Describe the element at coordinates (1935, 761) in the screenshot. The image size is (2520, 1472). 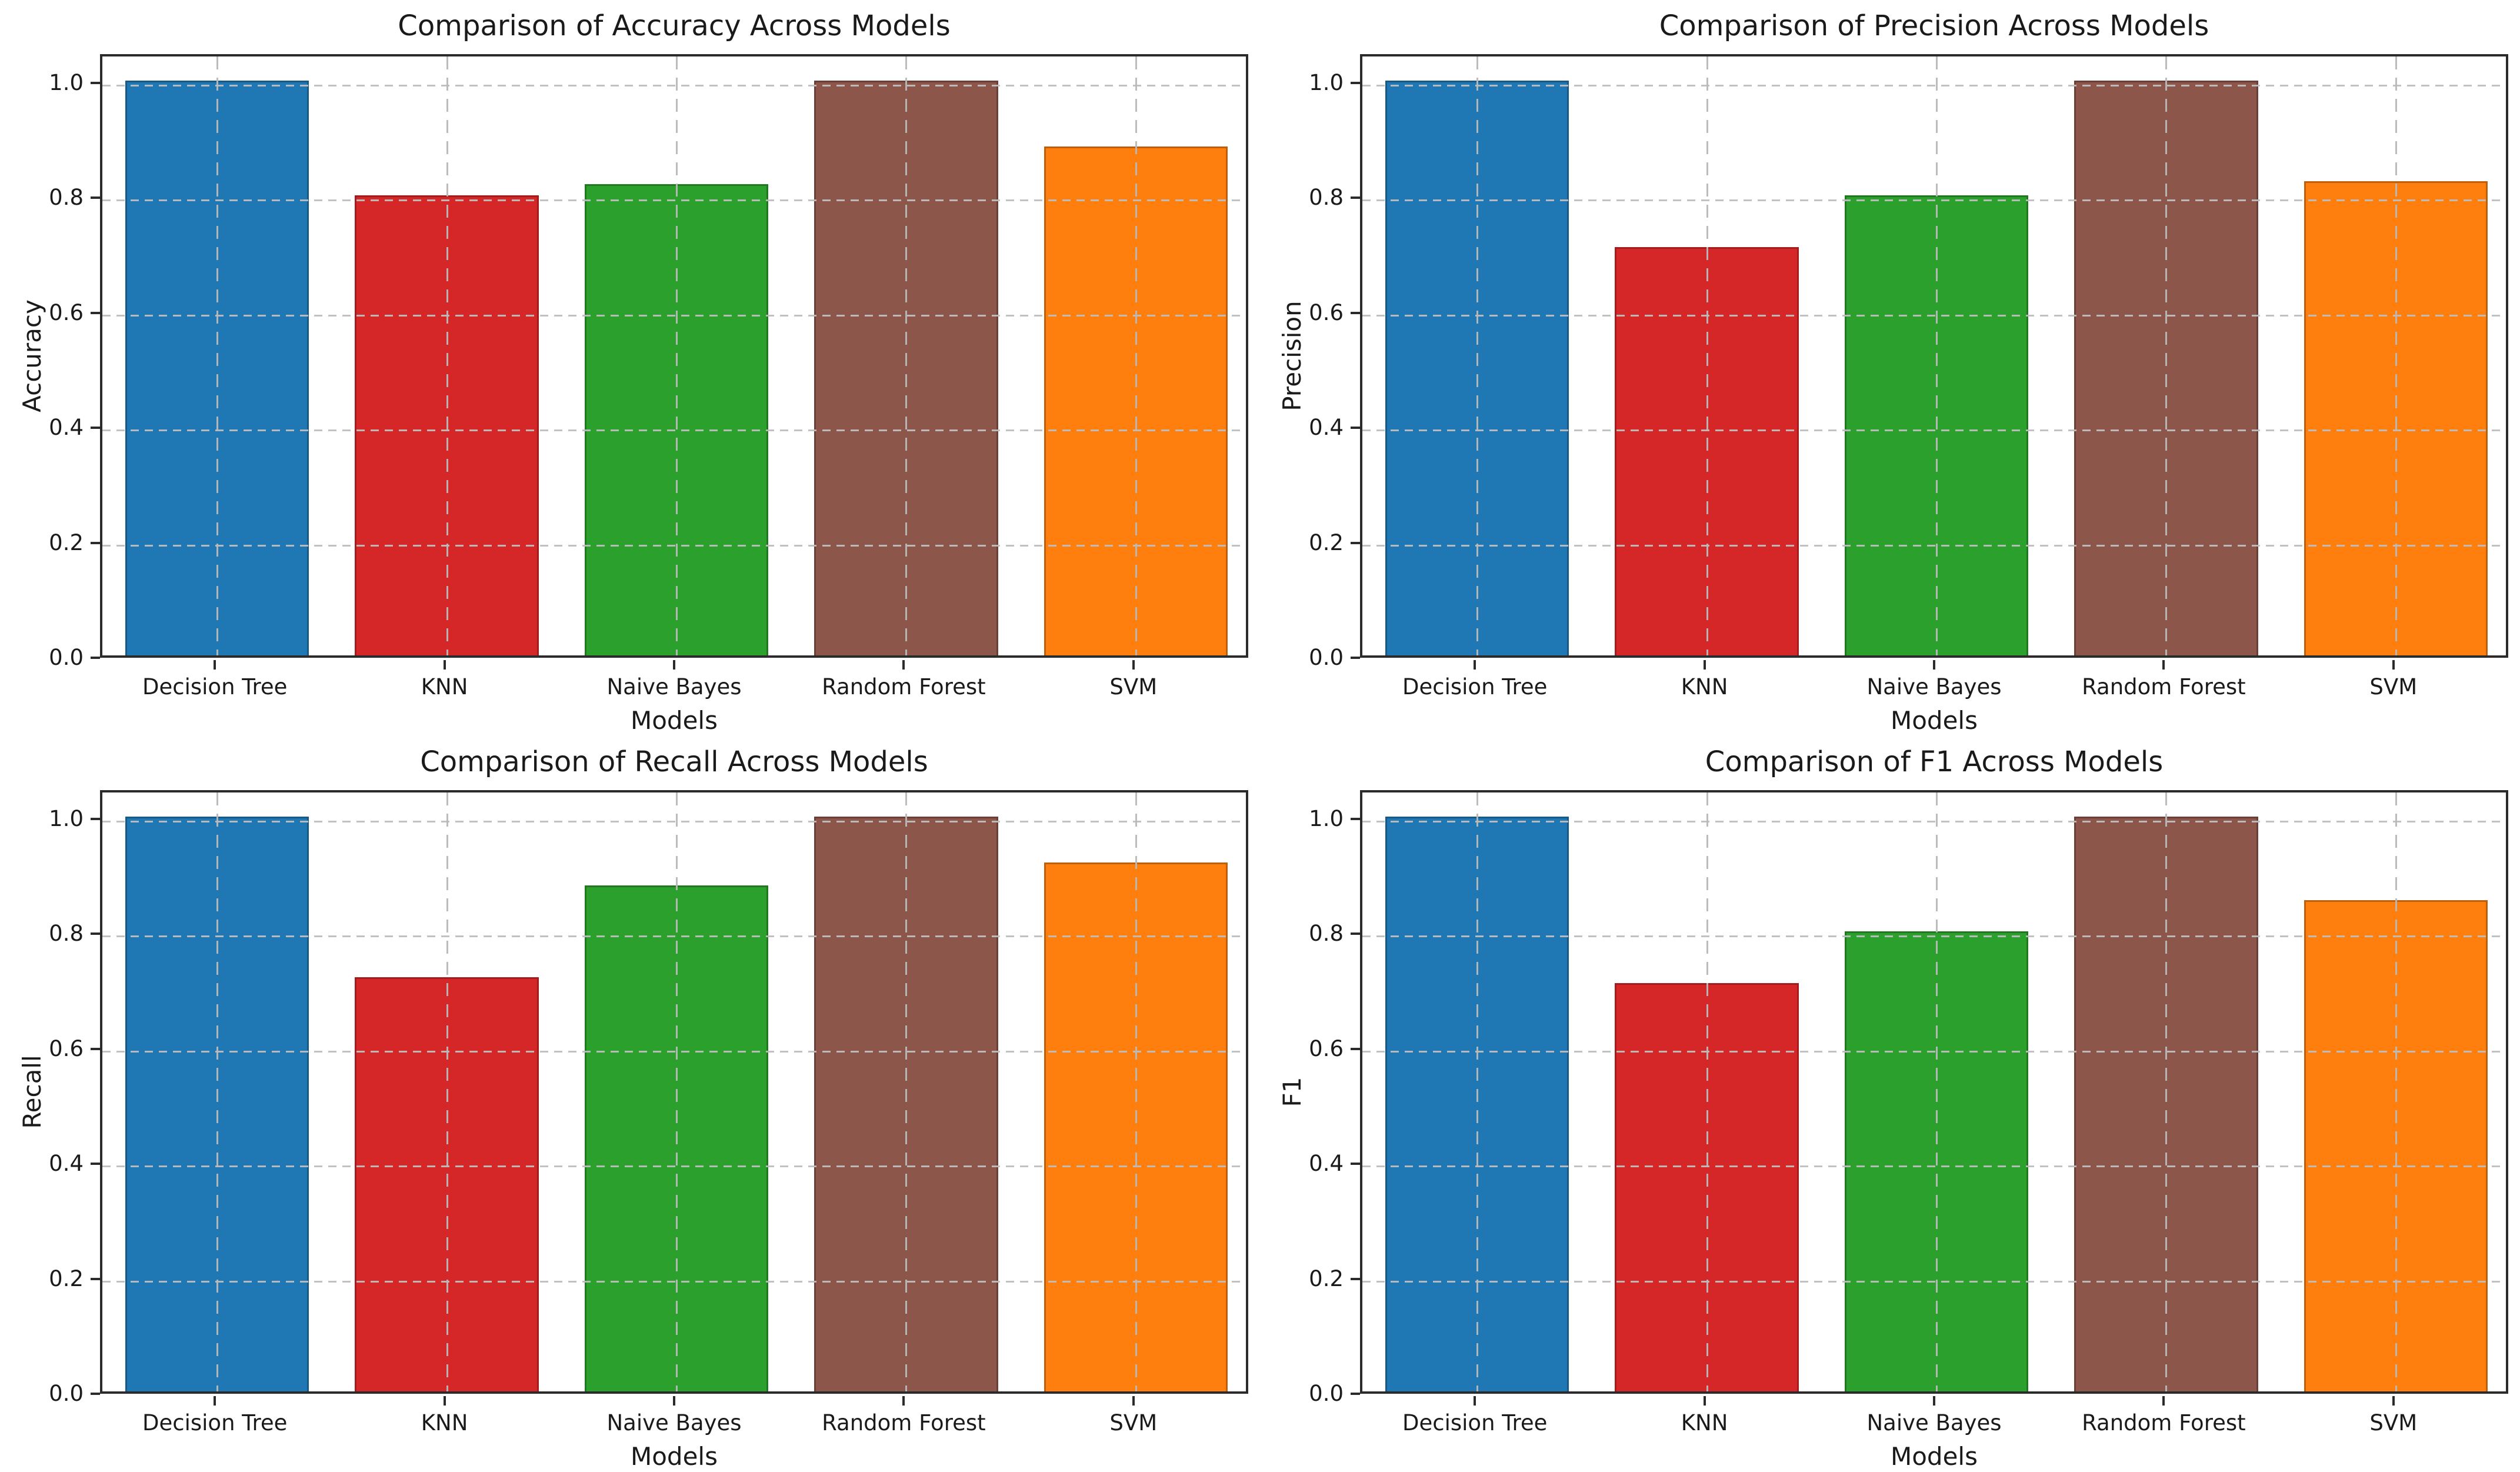
I see `chart-title: Comparison of F1 Across Models` at that location.